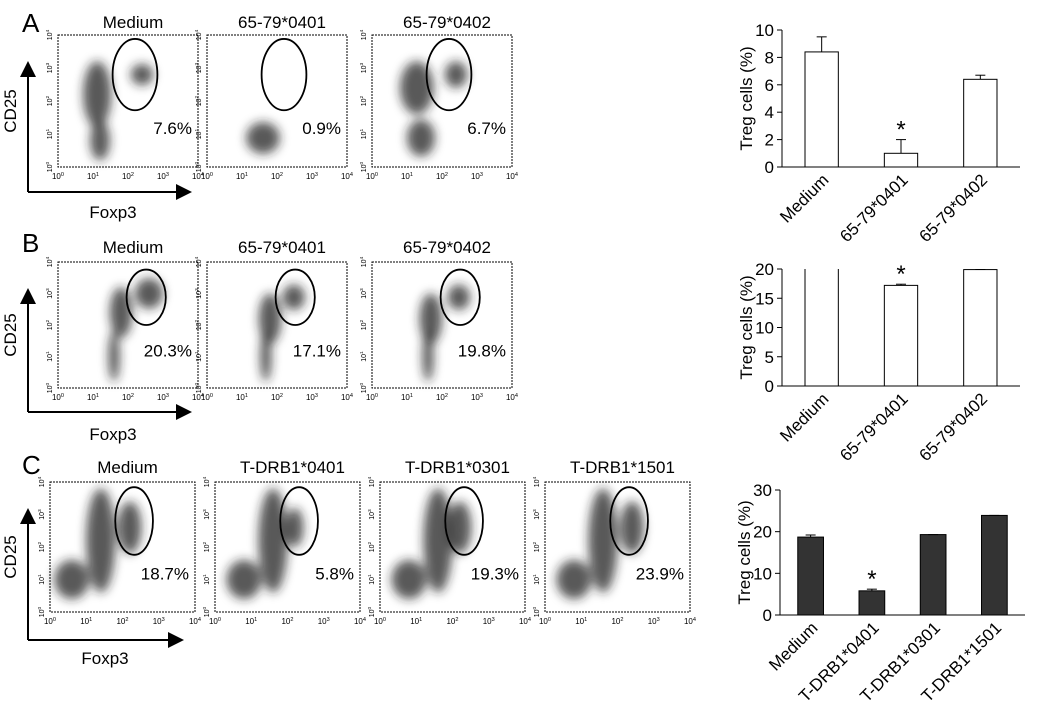 This screenshot has height=714, width=1050. Describe the element at coordinates (486, 128) in the screenshot. I see `gate-percent: 6.7%` at that location.